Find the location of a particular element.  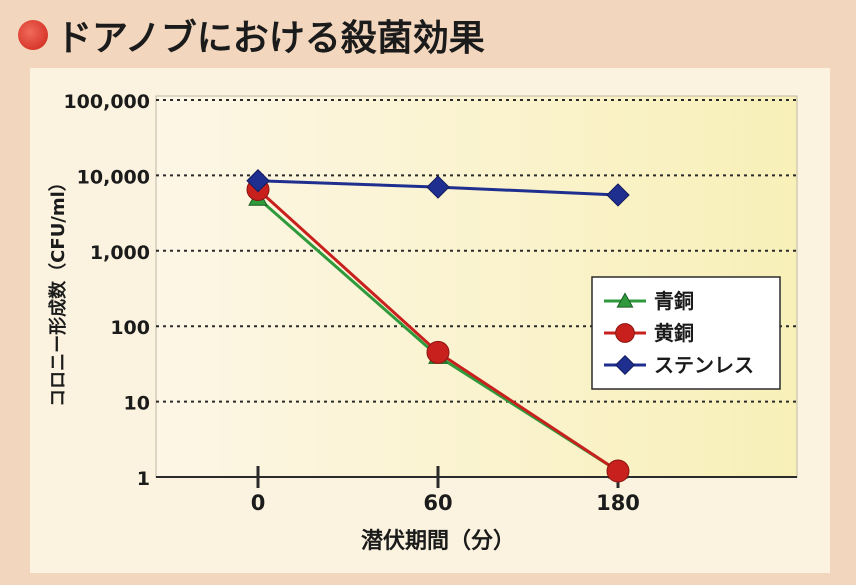

title-row: ドアノブにおける殺菌効果 is located at coordinates (251, 35).